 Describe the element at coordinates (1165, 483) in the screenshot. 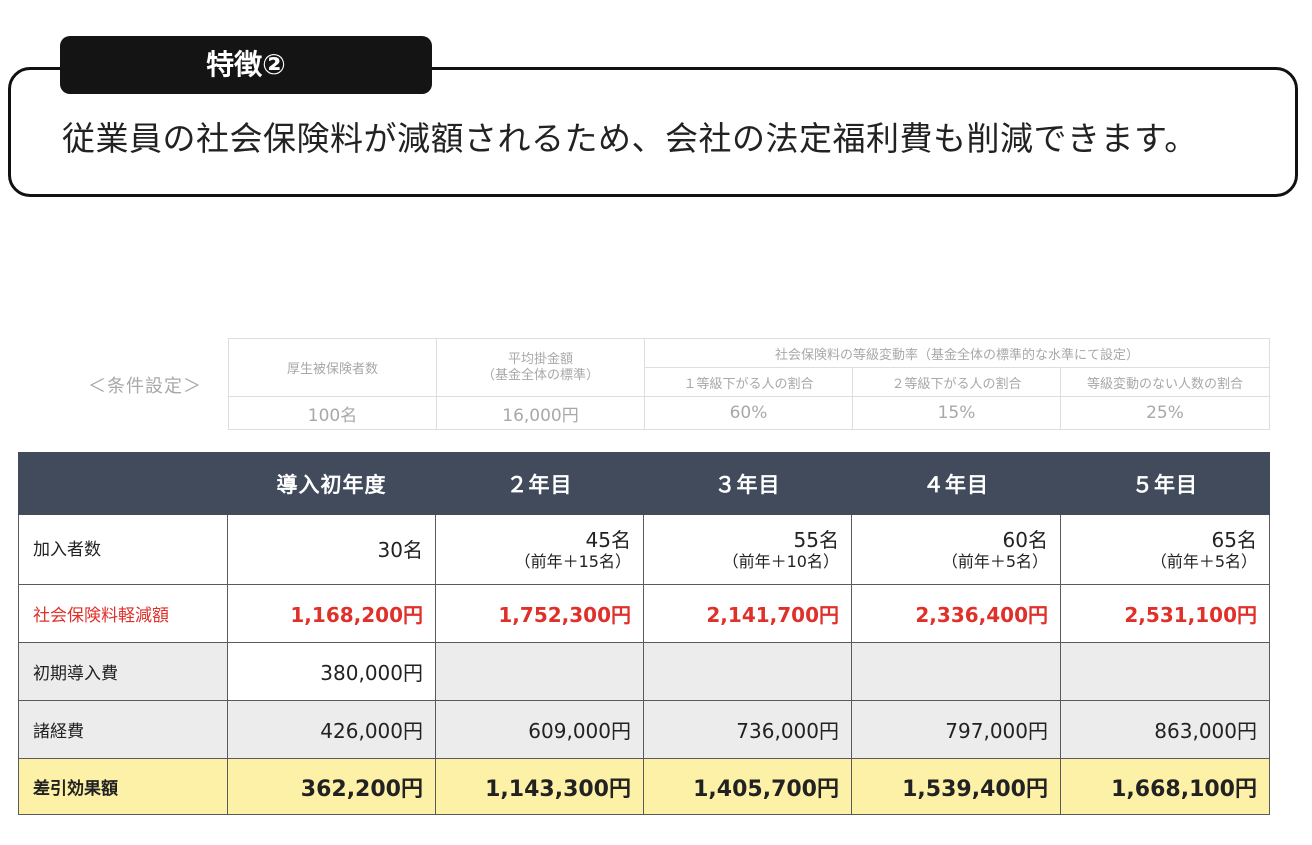

I see `header-year-5: ５年目` at that location.